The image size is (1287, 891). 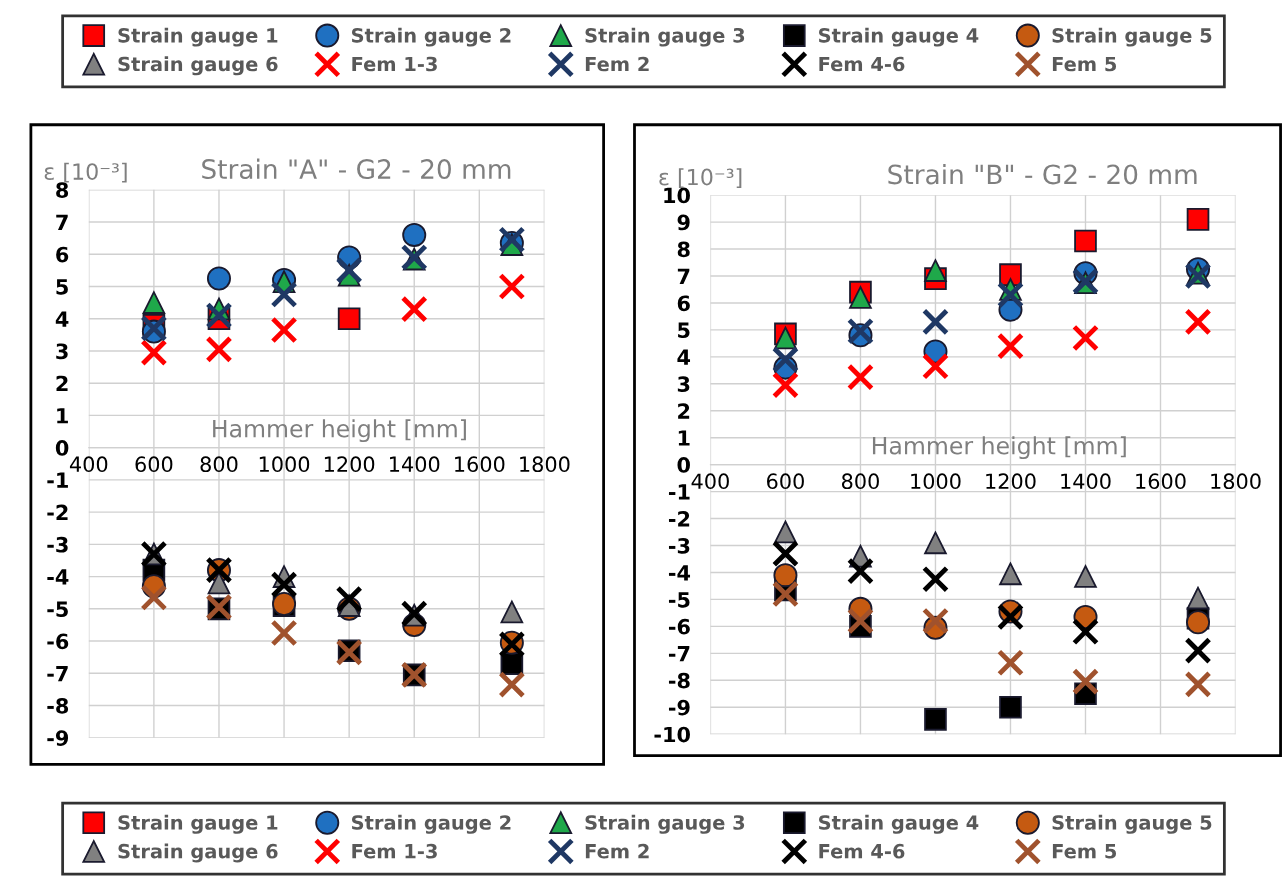 What do you see at coordinates (672, 734) in the screenshot?
I see `y-tick-label: -10` at bounding box center [672, 734].